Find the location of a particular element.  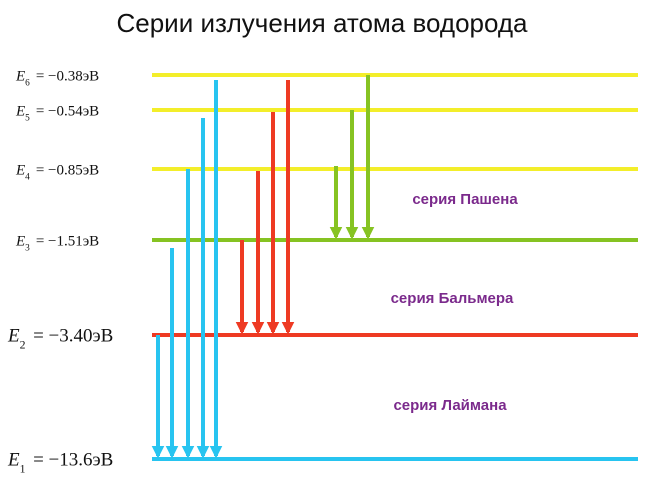

level-label-e2: E2 = −3.40эB is located at coordinates (60, 339).